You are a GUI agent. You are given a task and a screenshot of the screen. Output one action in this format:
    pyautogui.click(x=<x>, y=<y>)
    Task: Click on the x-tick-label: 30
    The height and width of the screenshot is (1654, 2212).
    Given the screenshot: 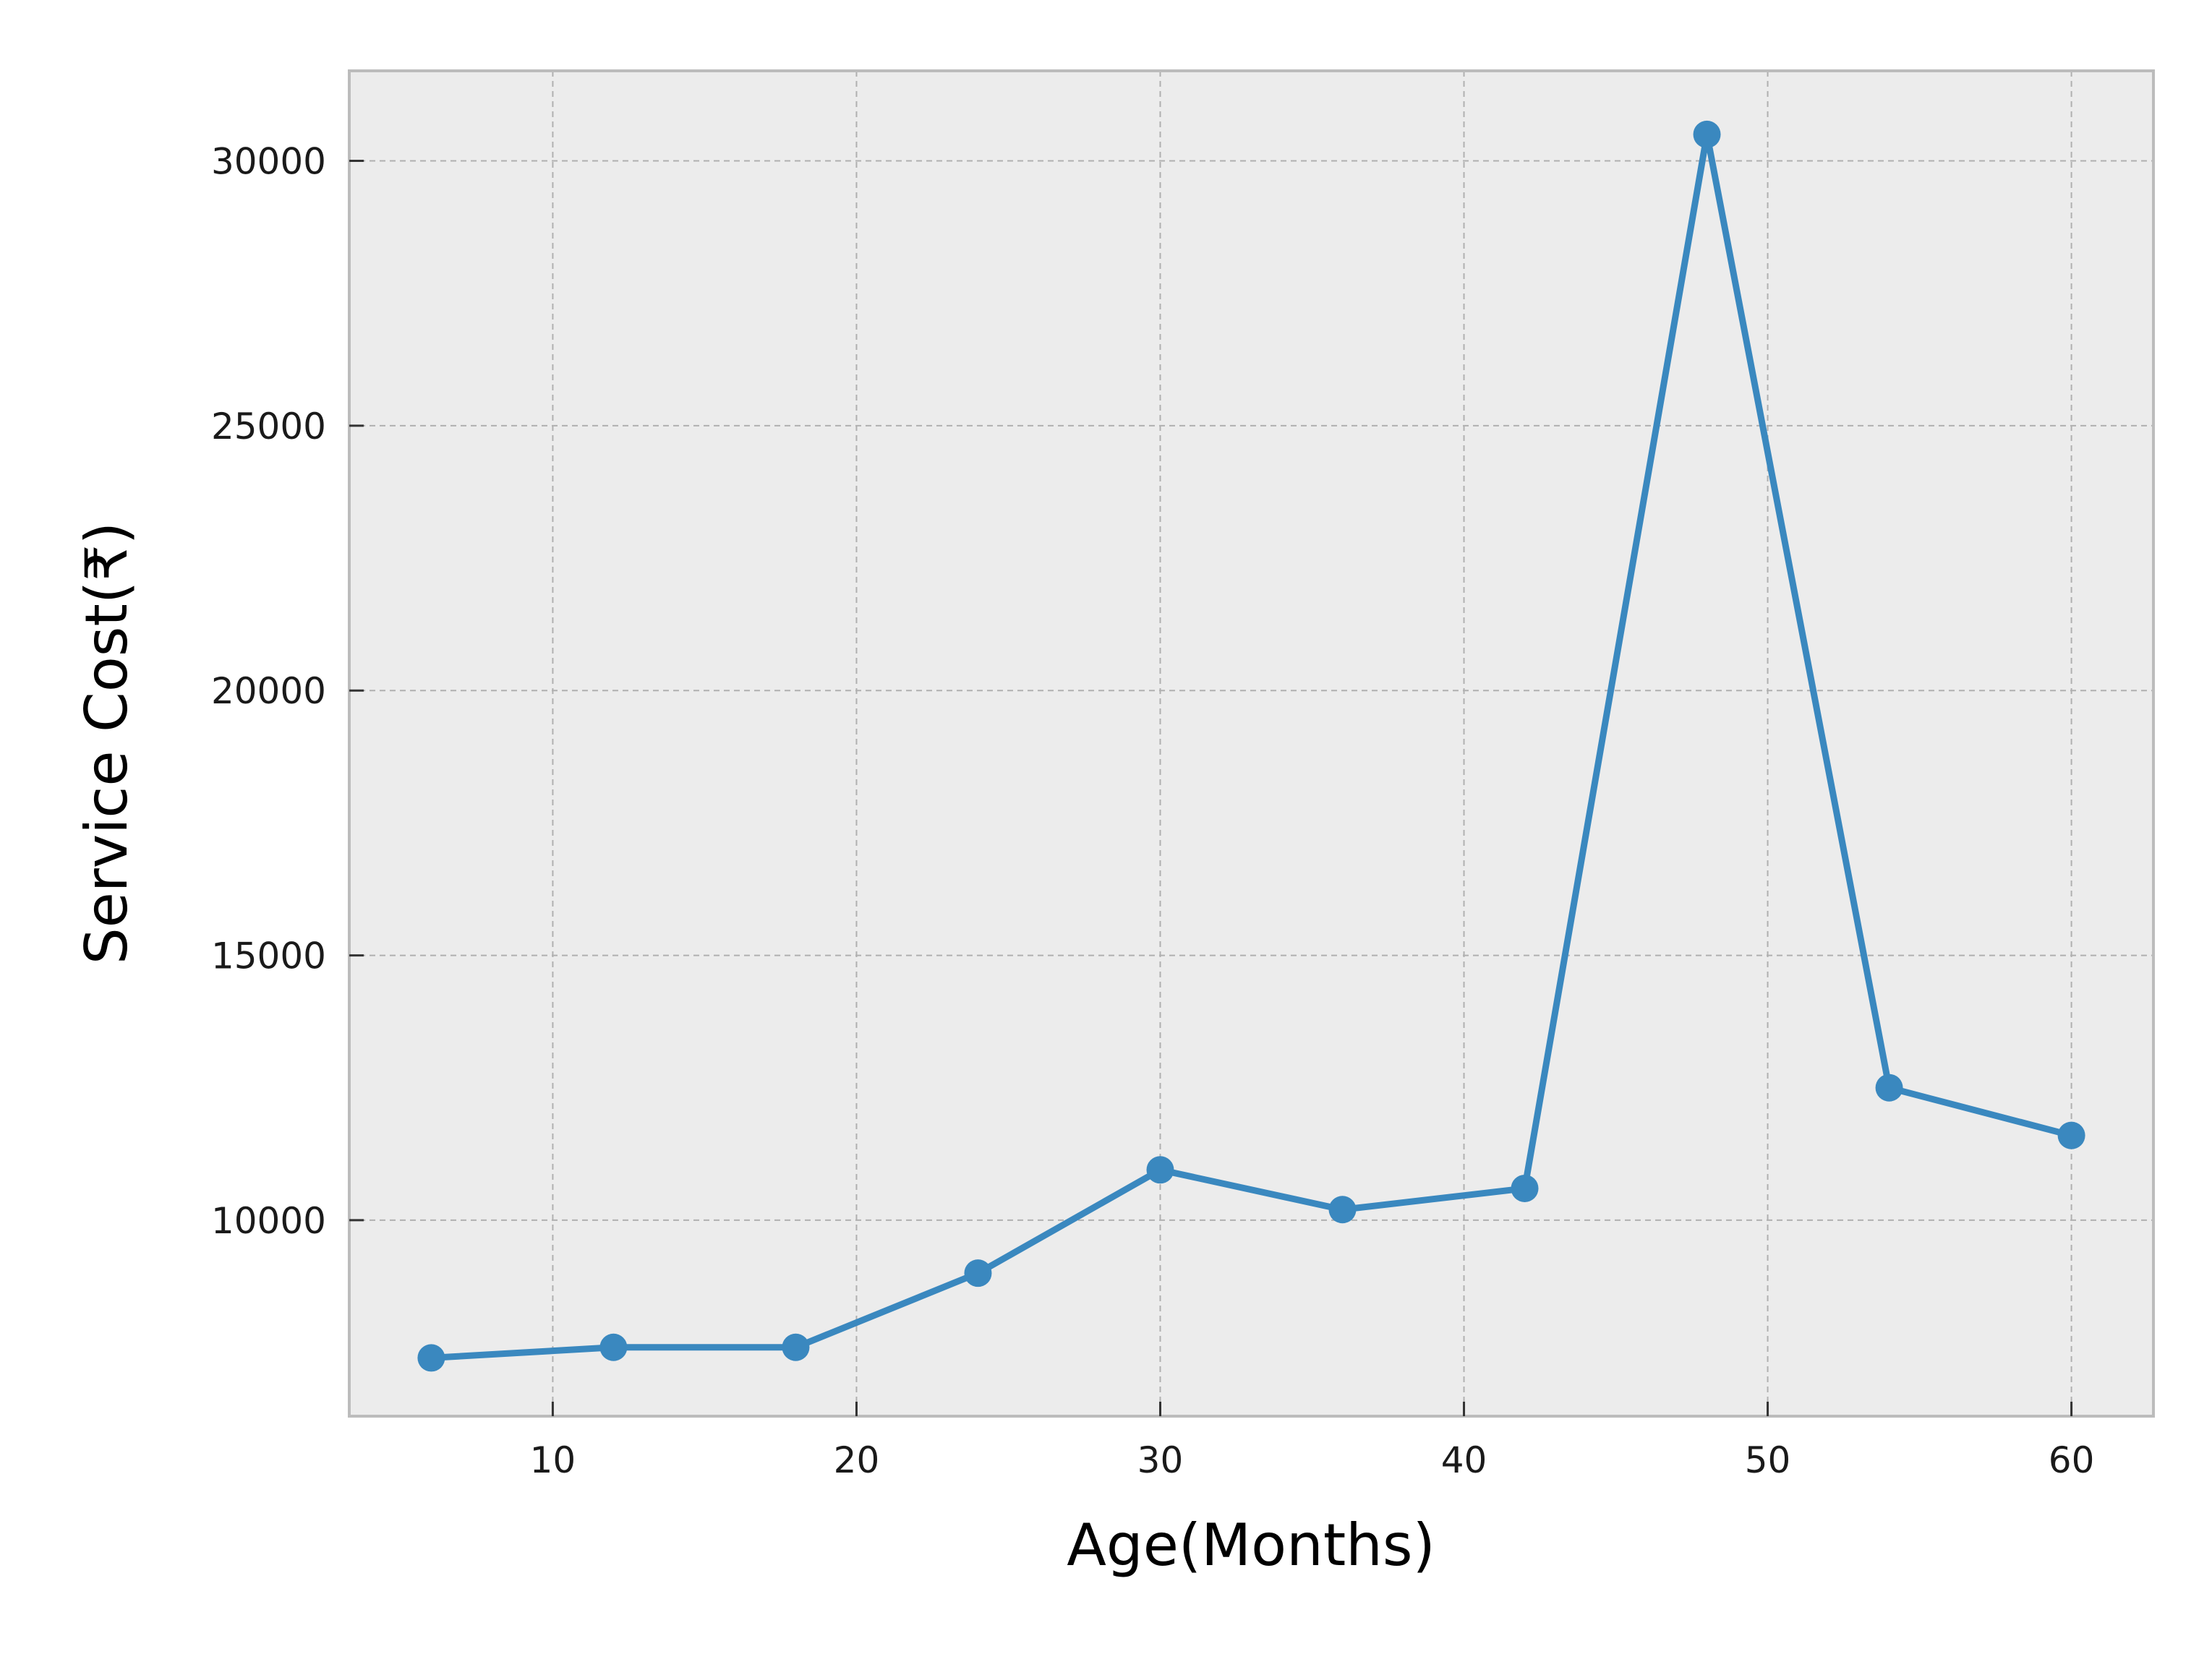 What is the action you would take?
    pyautogui.click(x=1160, y=1460)
    